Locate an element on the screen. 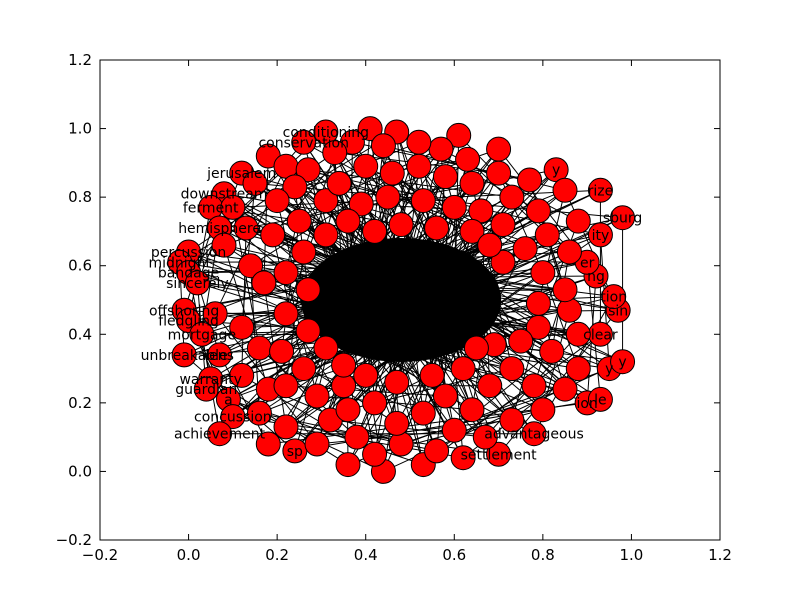 This screenshot has width=800, height=604. hub-layer is located at coordinates (401, 300).